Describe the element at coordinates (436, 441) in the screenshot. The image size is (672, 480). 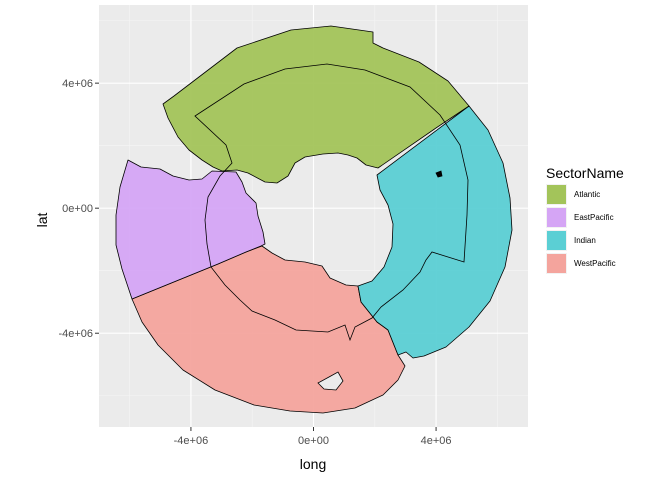
I see `x-tick-label: 4e+06` at that location.